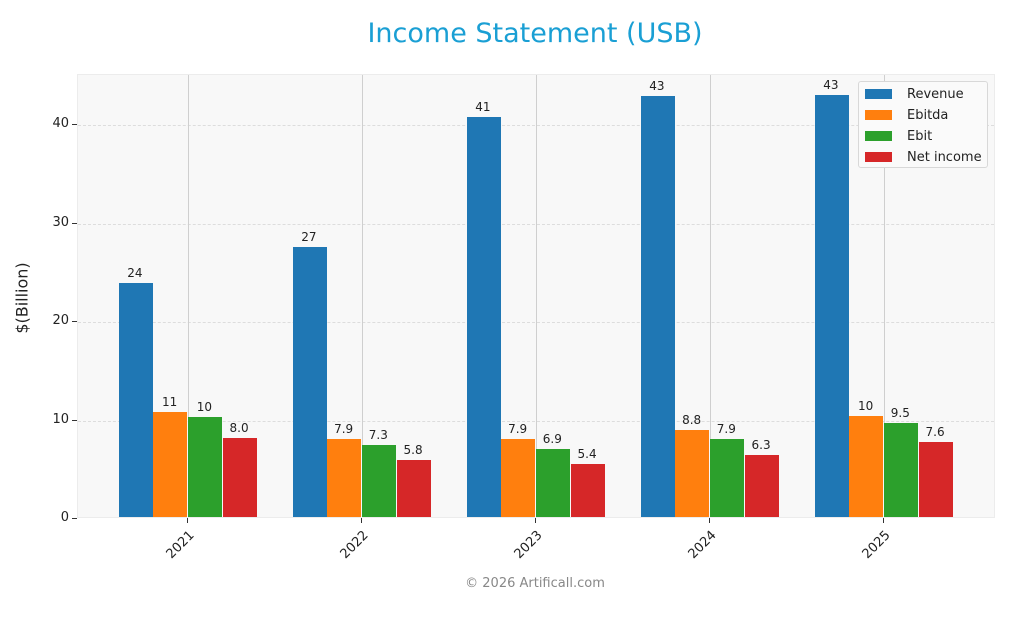  I want to click on bar-value-label: 8.8, so click(692, 420).